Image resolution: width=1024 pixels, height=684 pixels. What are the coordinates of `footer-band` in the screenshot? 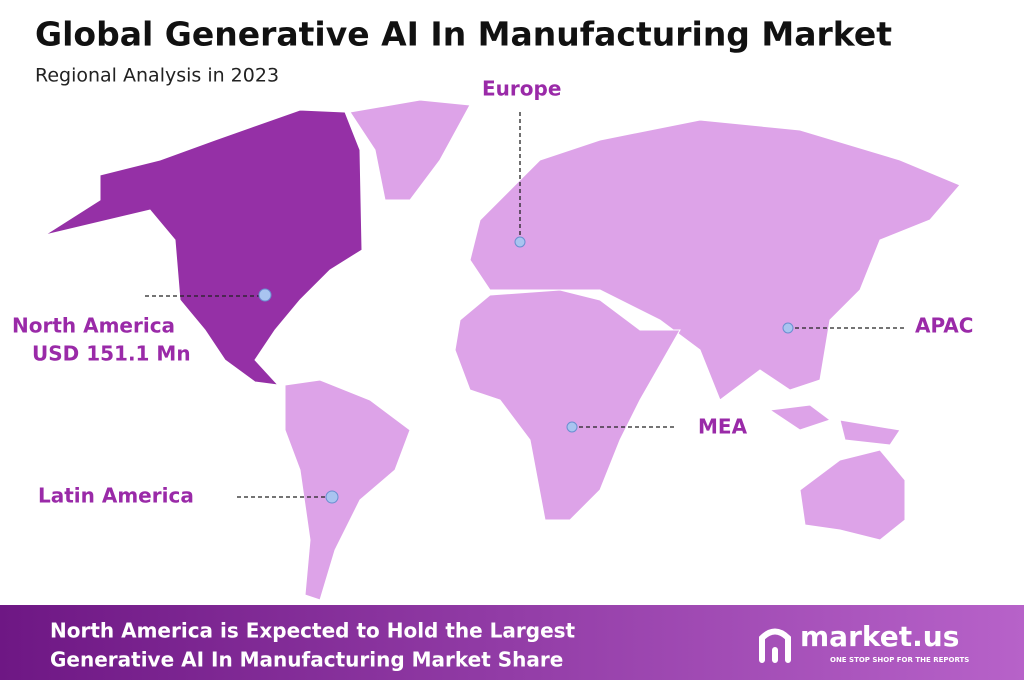 It's located at (512, 642).